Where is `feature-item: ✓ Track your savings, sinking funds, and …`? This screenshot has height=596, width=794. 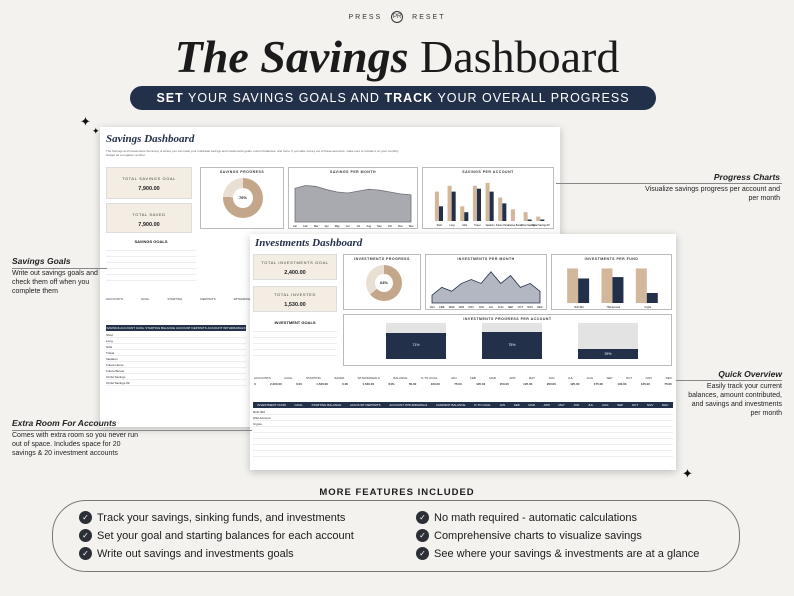
feature-item: ✓ Track your savings, sinking funds, and … is located at coordinates (212, 517).